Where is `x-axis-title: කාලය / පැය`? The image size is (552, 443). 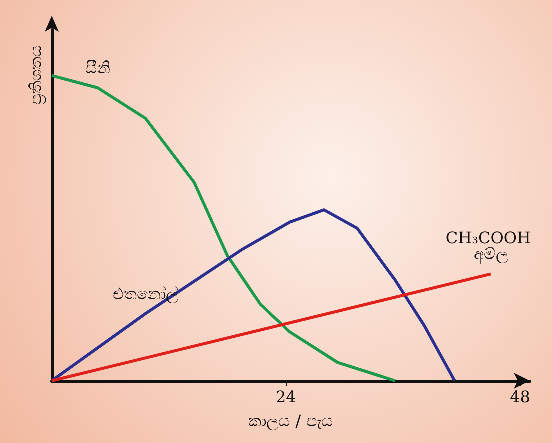
x-axis-title: කාලය / පැය is located at coordinates (291, 422).